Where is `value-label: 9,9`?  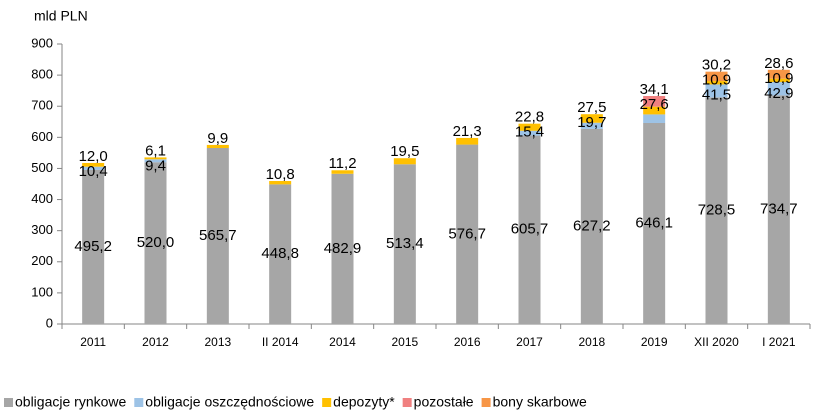
value-label: 9,9 is located at coordinates (217, 138).